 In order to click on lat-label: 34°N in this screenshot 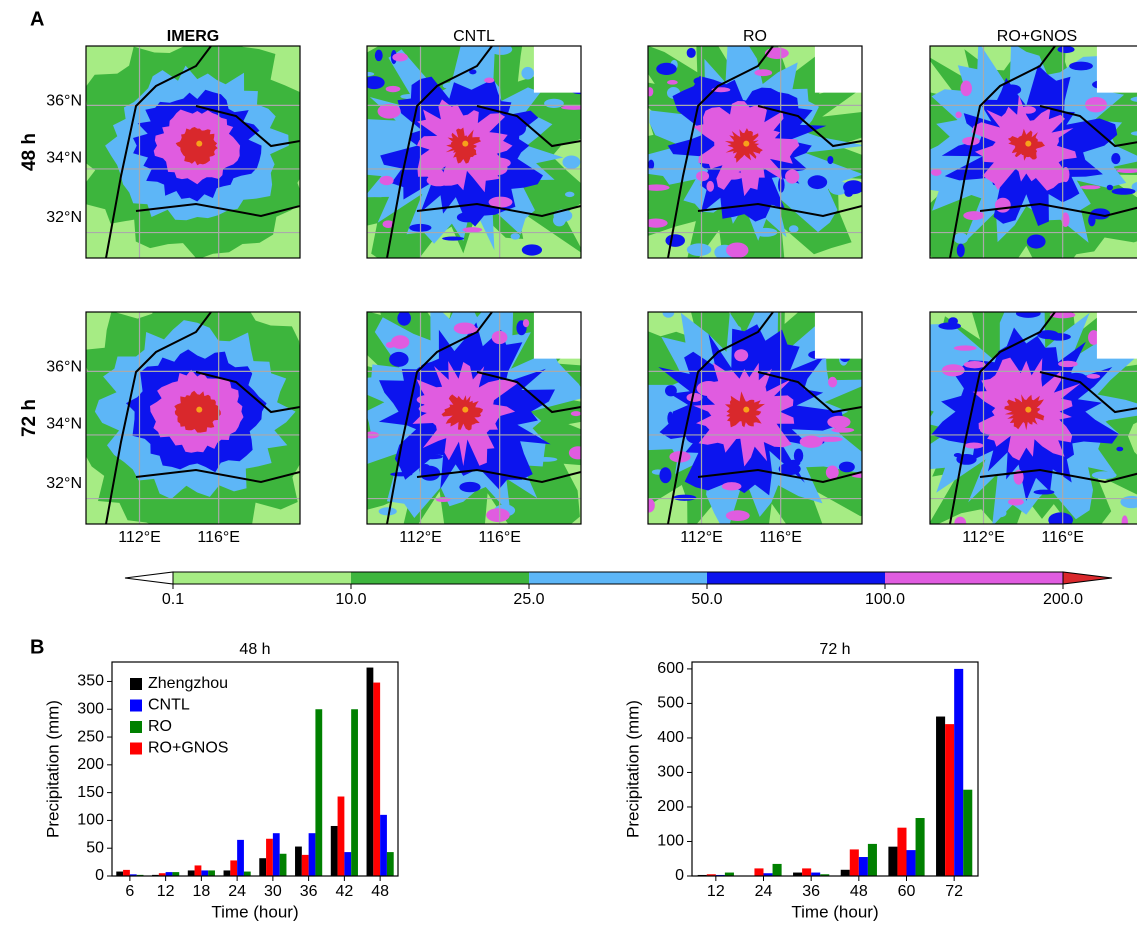, I will do `click(64, 158)`.